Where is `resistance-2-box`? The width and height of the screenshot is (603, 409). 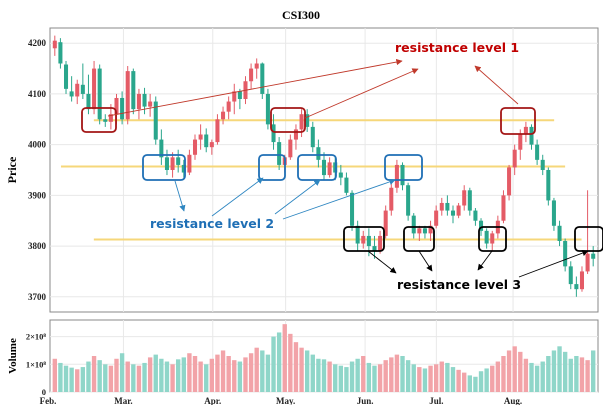
resistance-2-box is located at coordinates (403, 167).